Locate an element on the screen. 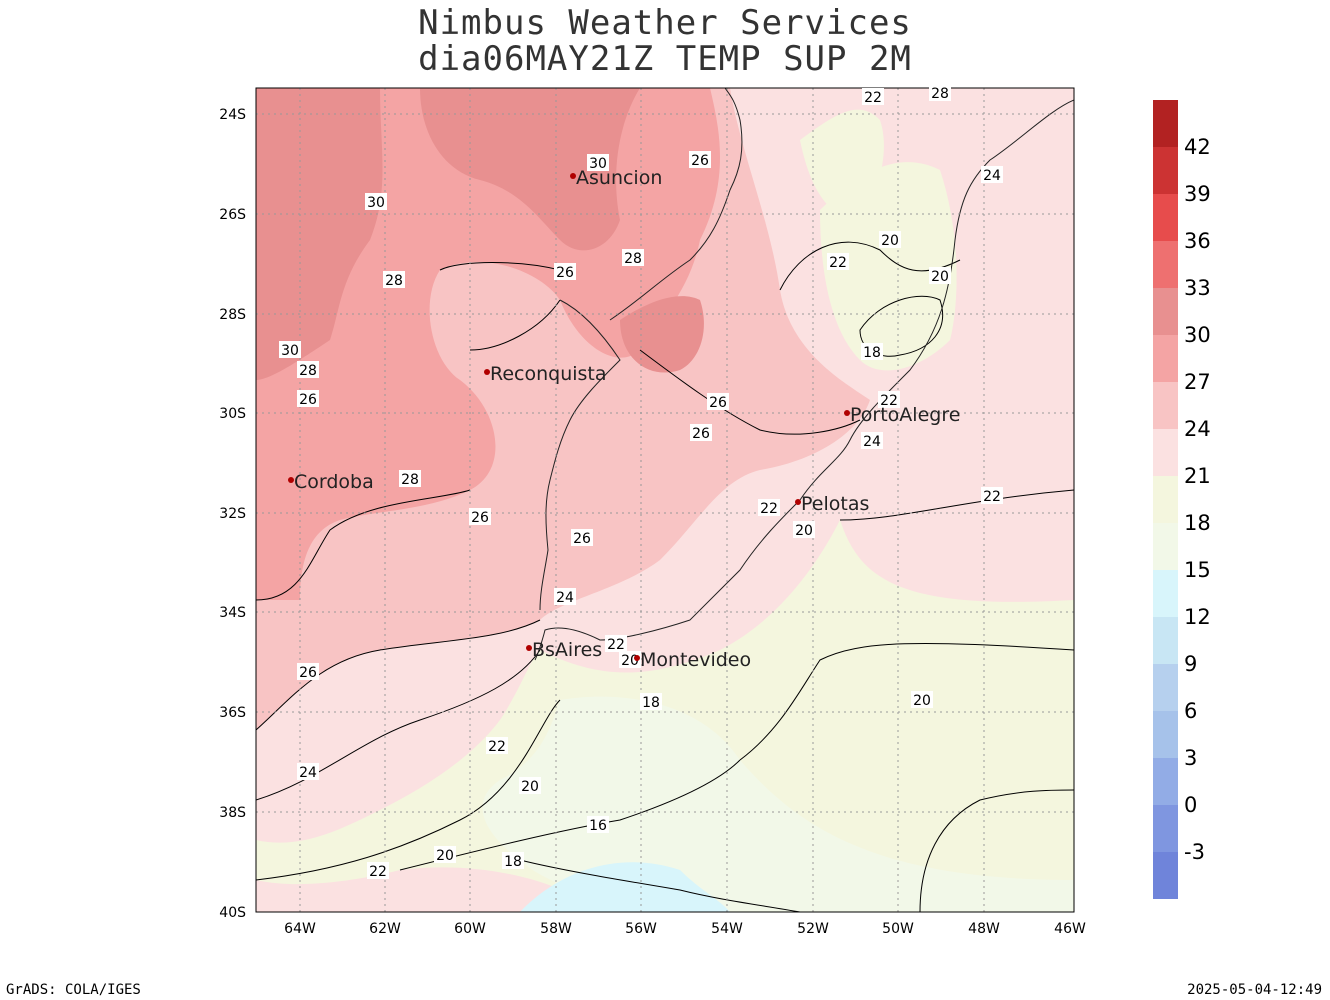 This screenshot has width=1330, height=1000. lon-tick-label: 60W is located at coordinates (470, 929).